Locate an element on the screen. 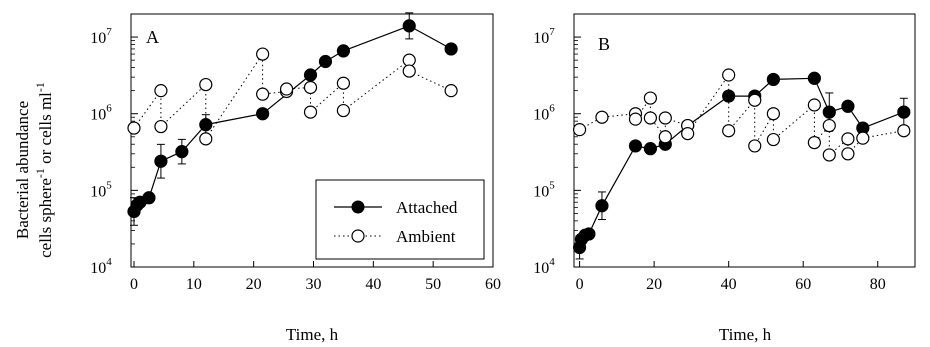 The height and width of the screenshot is (347, 930). panel-b-x-tick-label: 0 is located at coordinates (580, 284).